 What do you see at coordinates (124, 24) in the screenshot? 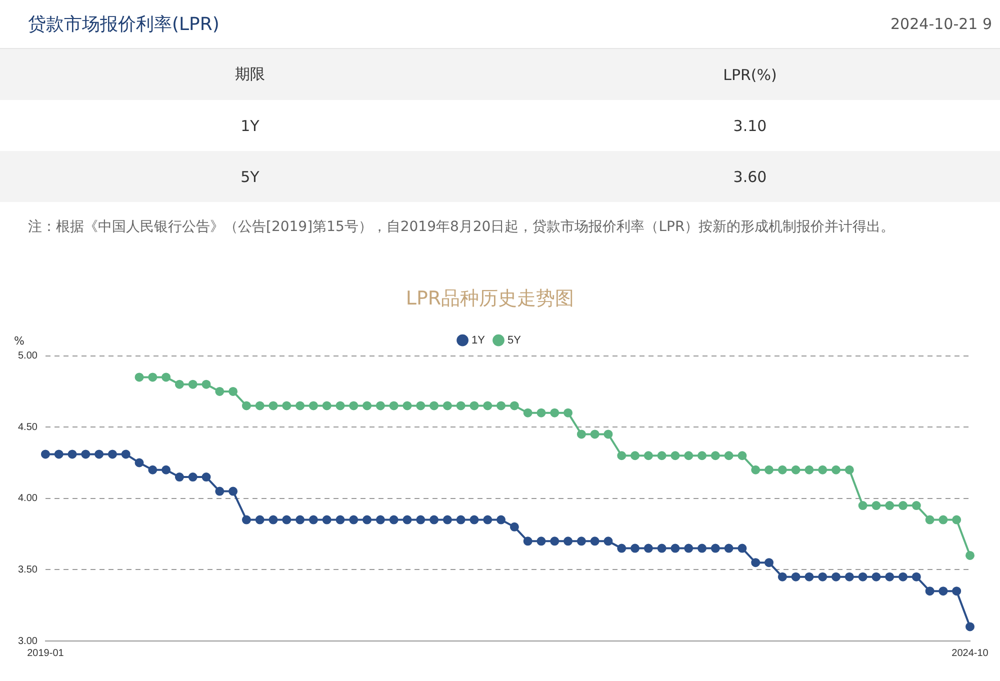
I see `text: 贷款市场报价利率(LPR)` at bounding box center [124, 24].